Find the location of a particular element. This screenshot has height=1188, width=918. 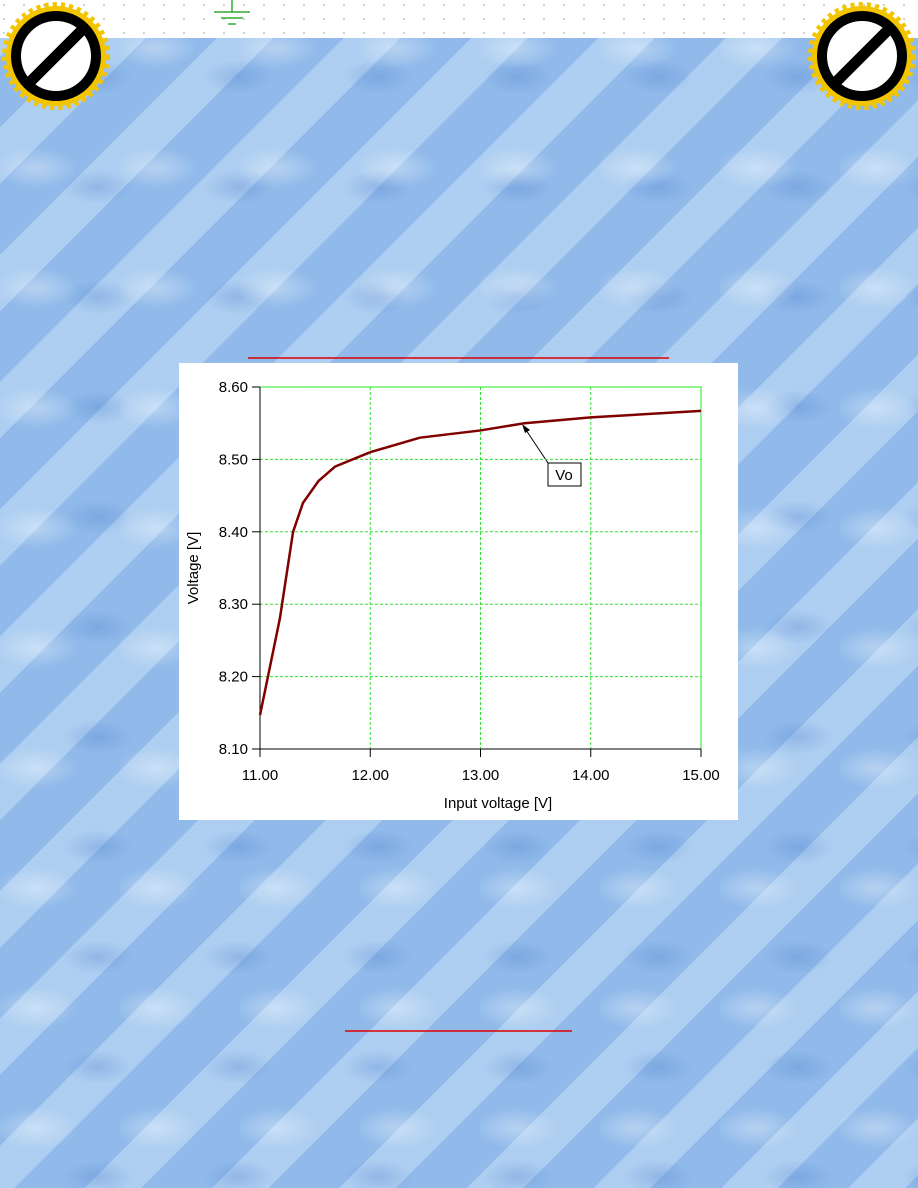

x-tick-label: 13.00 is located at coordinates (481, 775).